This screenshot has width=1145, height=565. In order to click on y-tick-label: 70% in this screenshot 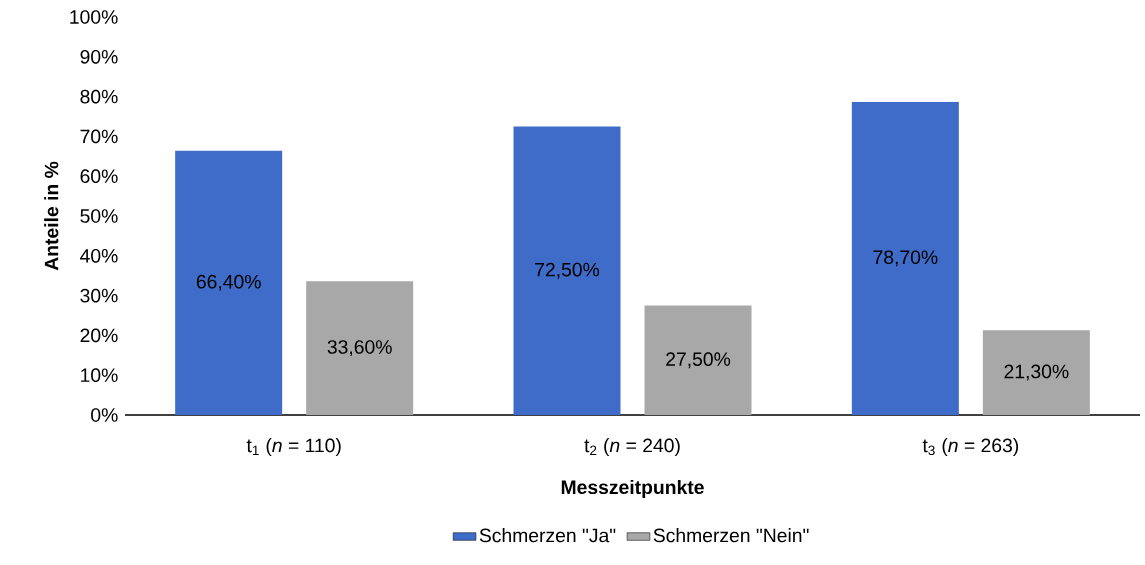, I will do `click(99, 136)`.